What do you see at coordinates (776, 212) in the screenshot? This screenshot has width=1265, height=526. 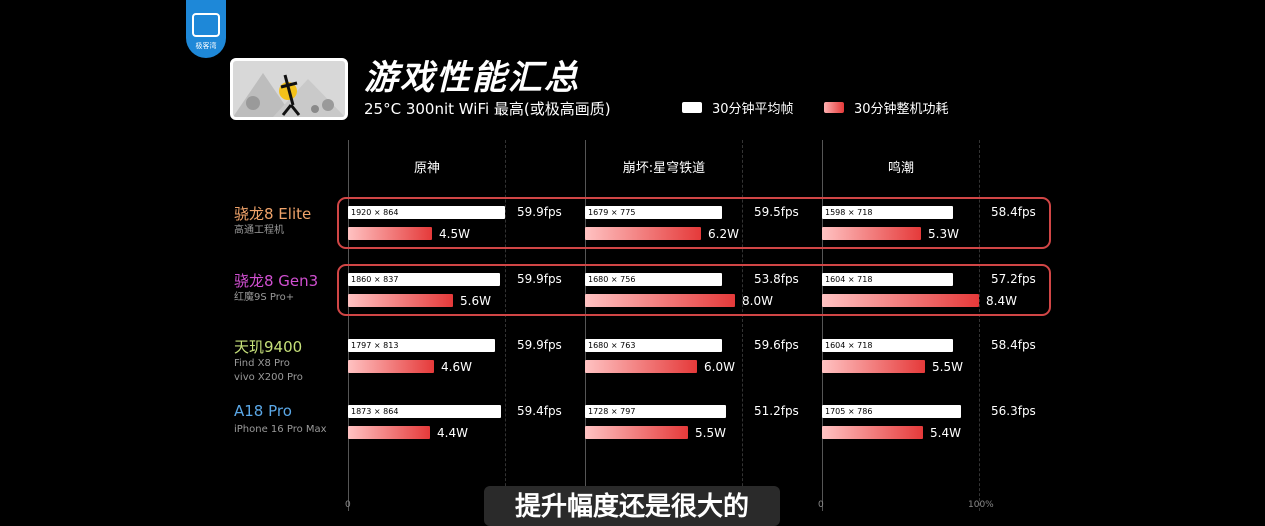 I see `fps-value: 59.5fps` at bounding box center [776, 212].